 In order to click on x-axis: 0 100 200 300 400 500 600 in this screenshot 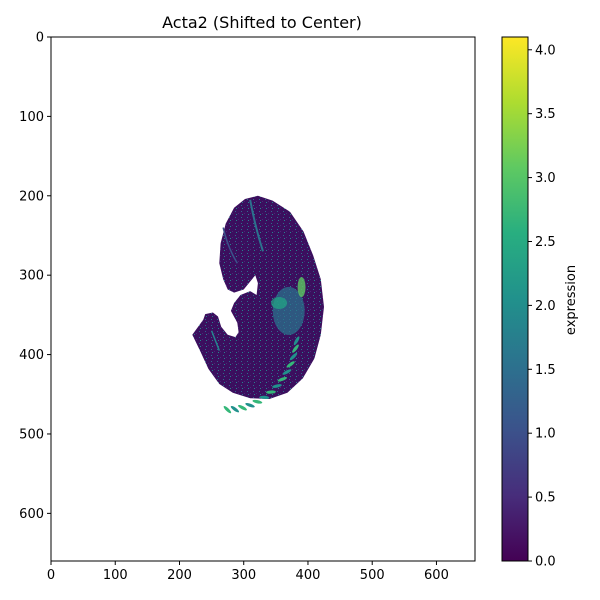, I will do `click(248, 572)`.